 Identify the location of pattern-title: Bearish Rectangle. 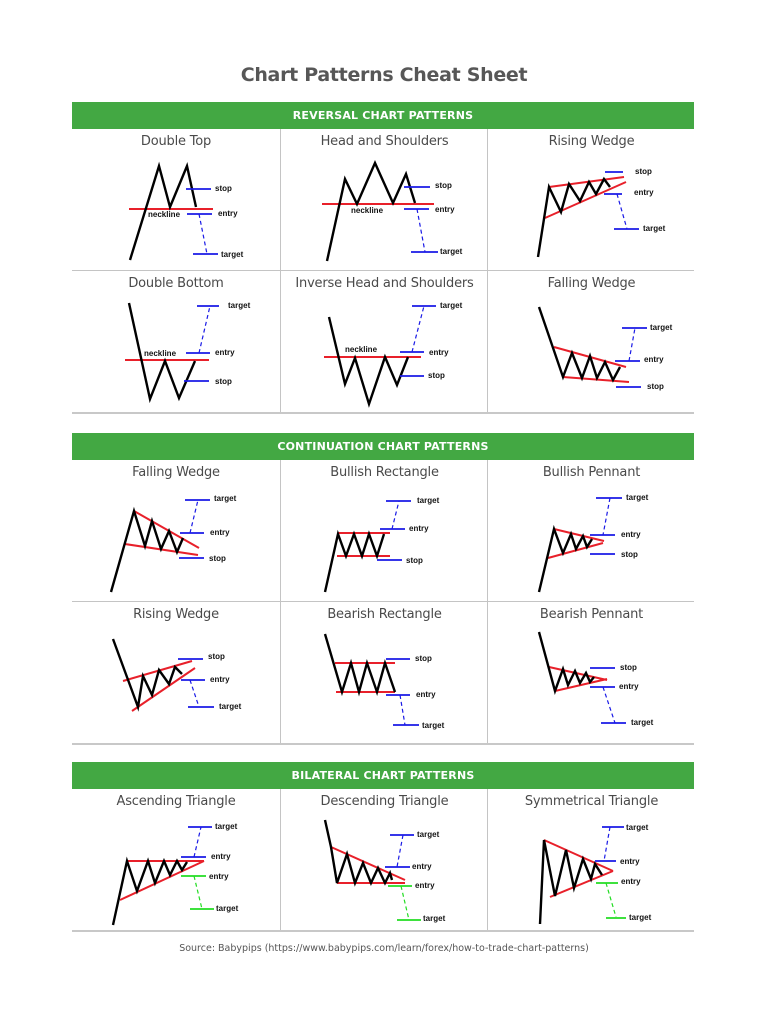
(384, 614).